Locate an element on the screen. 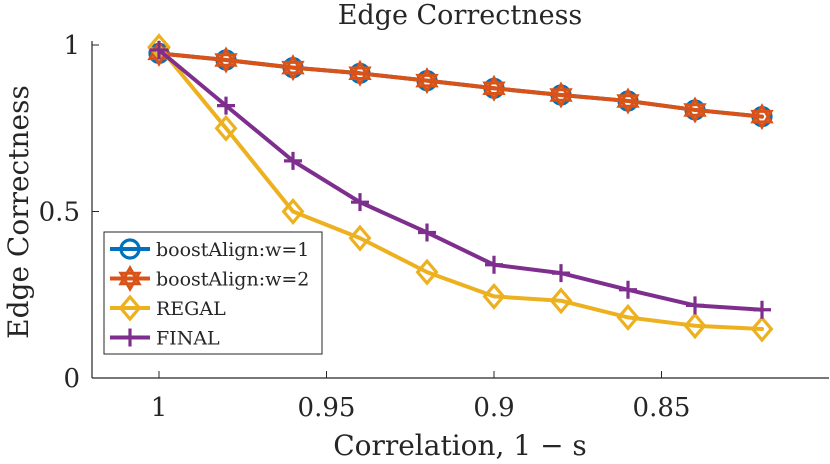 The image size is (830, 464). legend-item-boostalign-w-1: boostAlign:w=1 is located at coordinates (209, 249).